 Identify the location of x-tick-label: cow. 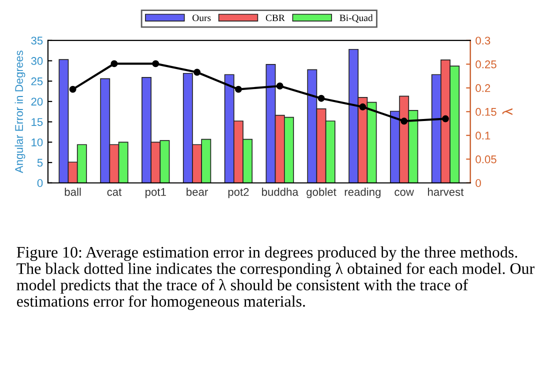
(404, 193).